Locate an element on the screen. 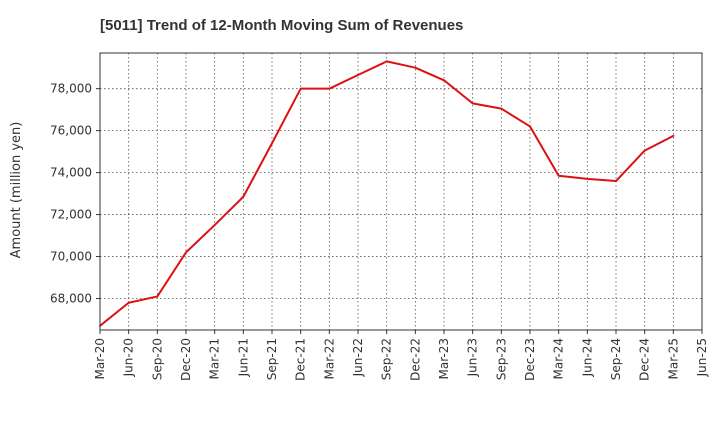 The height and width of the screenshot is (440, 720). y-tick-label: 78,000 is located at coordinates (71, 89).